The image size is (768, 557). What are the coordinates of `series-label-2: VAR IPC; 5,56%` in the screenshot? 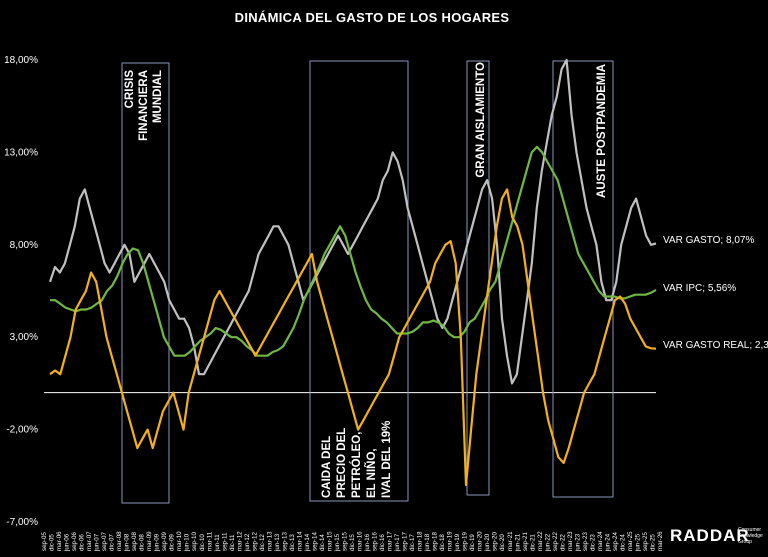 It's located at (699, 288).